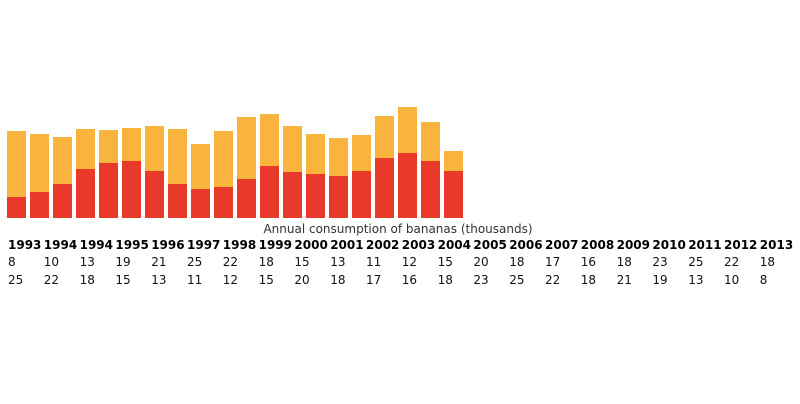 This screenshot has width=800, height=404. I want to click on year-label-19: 2011, so click(704, 245).